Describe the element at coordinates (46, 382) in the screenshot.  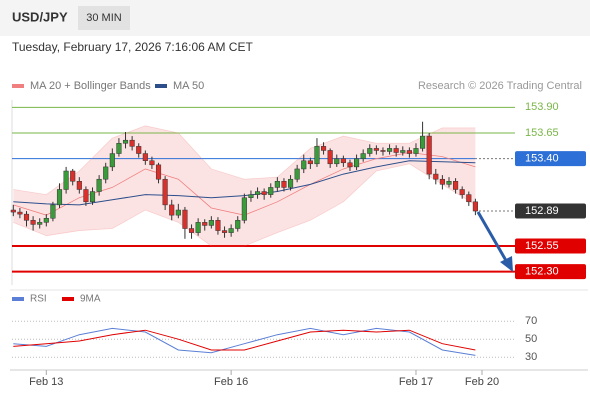
I see `x-tick-label: Feb 13` at that location.